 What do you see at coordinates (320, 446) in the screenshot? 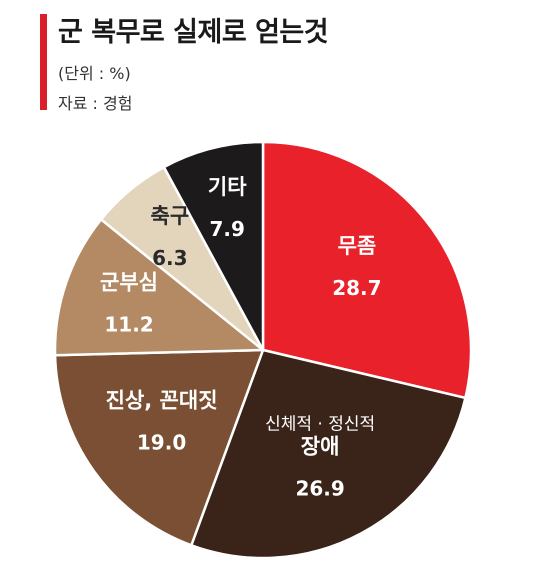
I see `slice-label: 장애` at bounding box center [320, 446].